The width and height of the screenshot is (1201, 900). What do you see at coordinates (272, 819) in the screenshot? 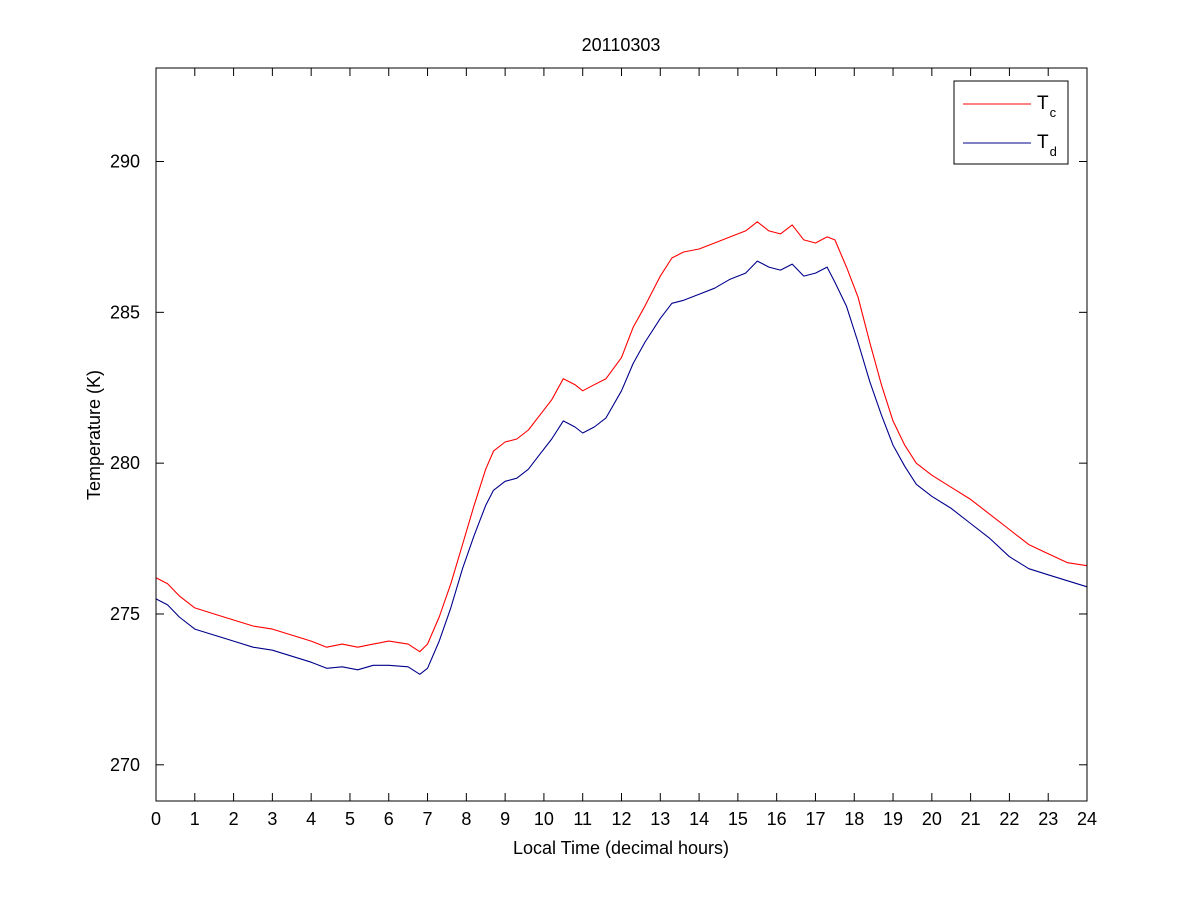
I see `x-tick-label: 3` at bounding box center [272, 819].